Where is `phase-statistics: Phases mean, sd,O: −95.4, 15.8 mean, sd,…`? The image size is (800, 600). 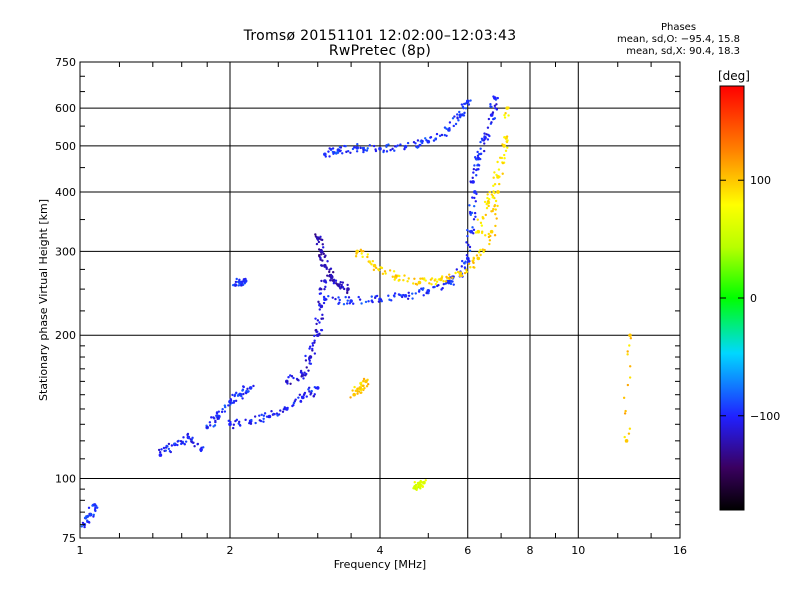
phase-statistics: Phases mean, sd,O: −95.4, 15.8 mean, sd,… is located at coordinates (678, 40).